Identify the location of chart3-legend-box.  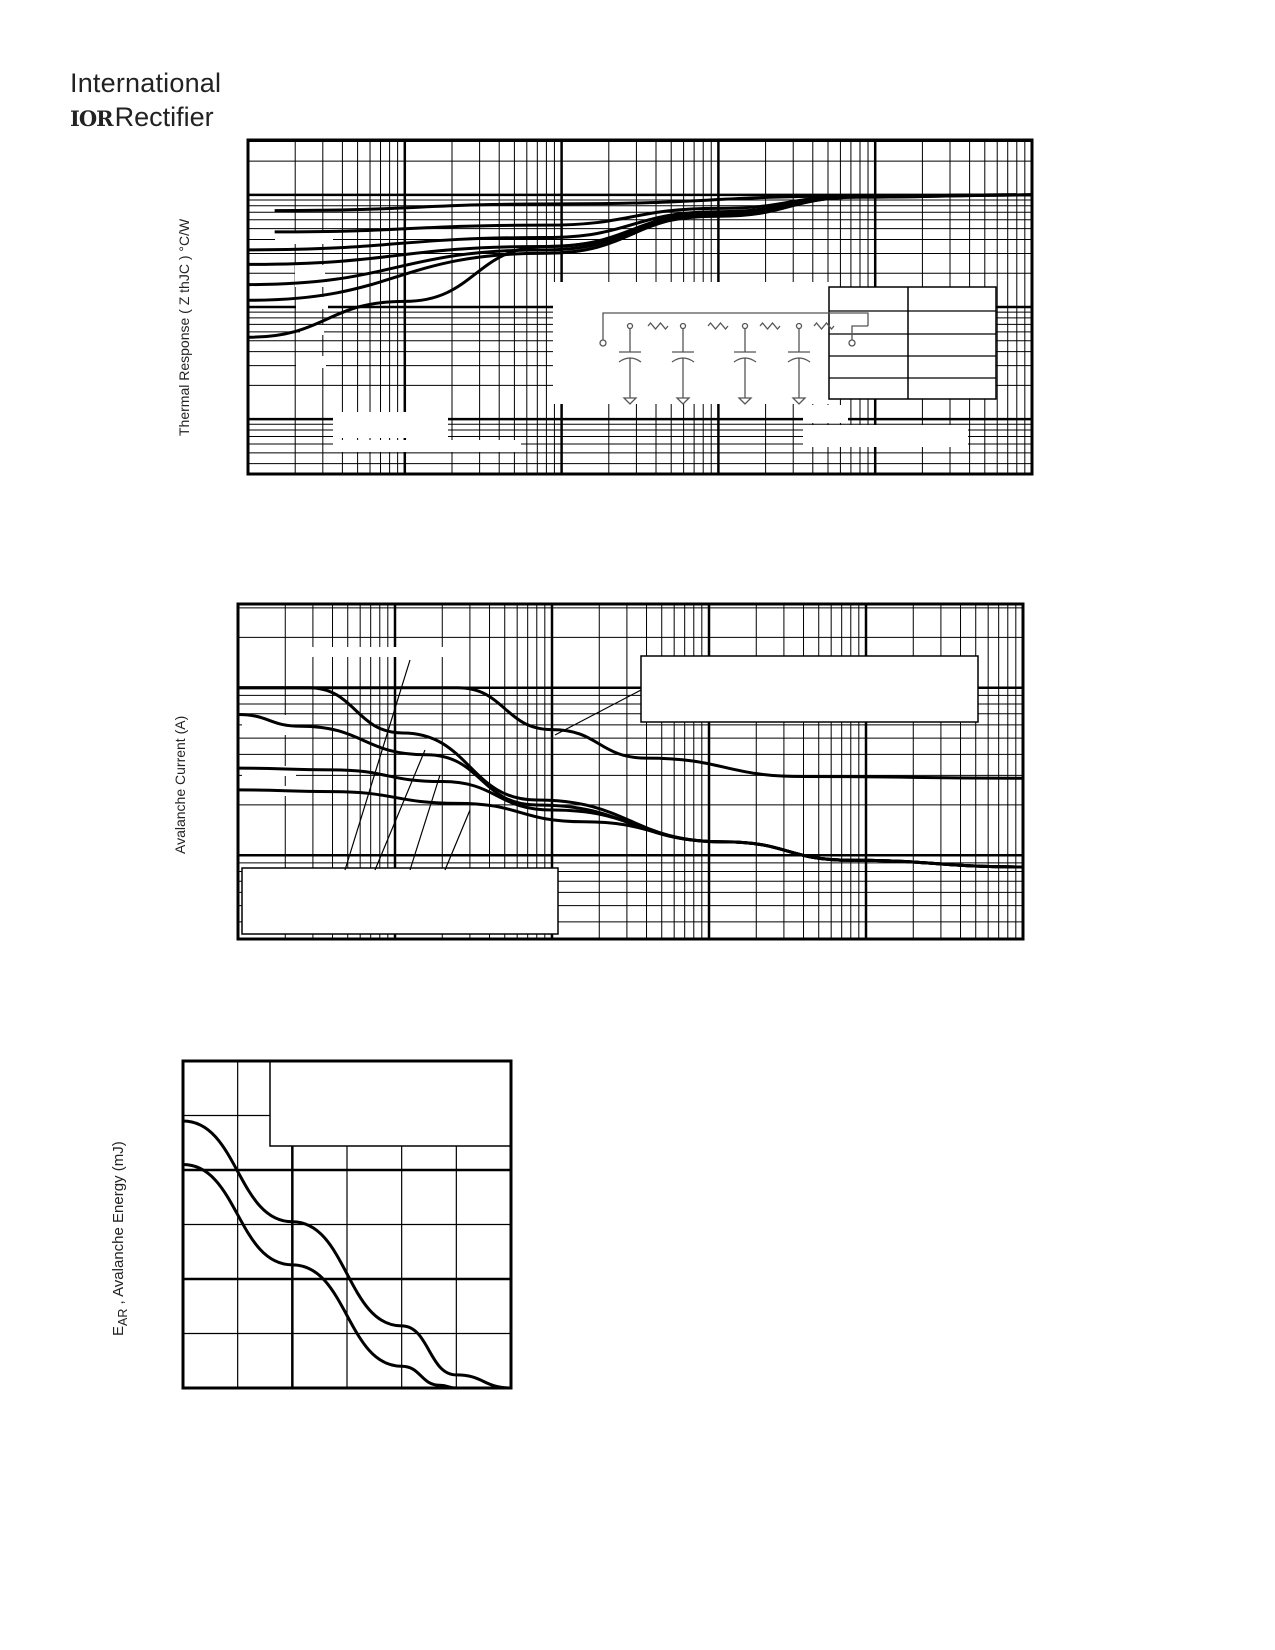
(390, 1103).